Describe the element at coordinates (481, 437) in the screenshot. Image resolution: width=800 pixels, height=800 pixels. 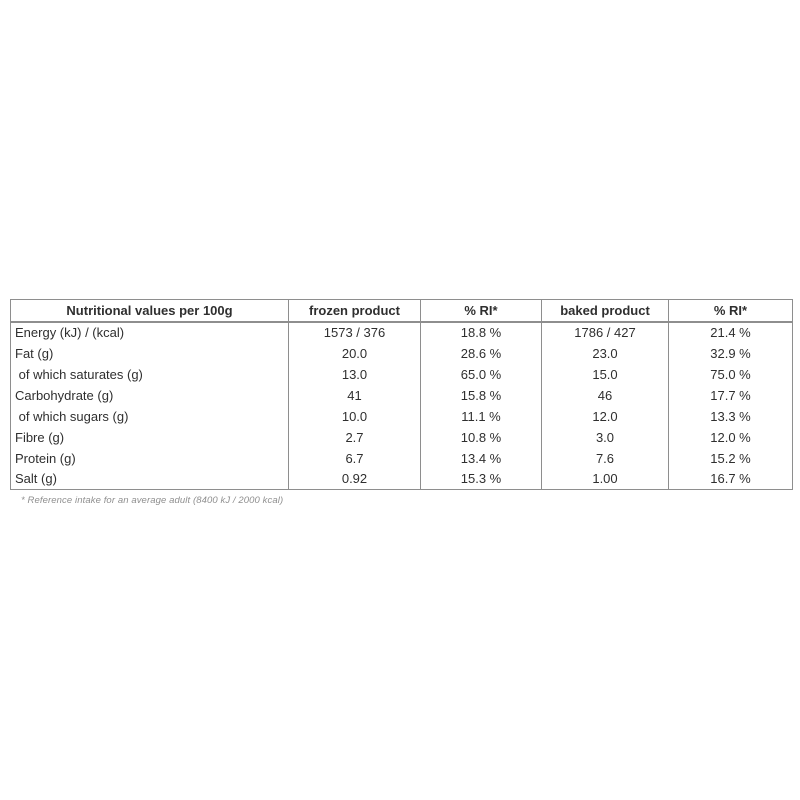
I see `frozen-ri-cell: 10.8 %` at that location.